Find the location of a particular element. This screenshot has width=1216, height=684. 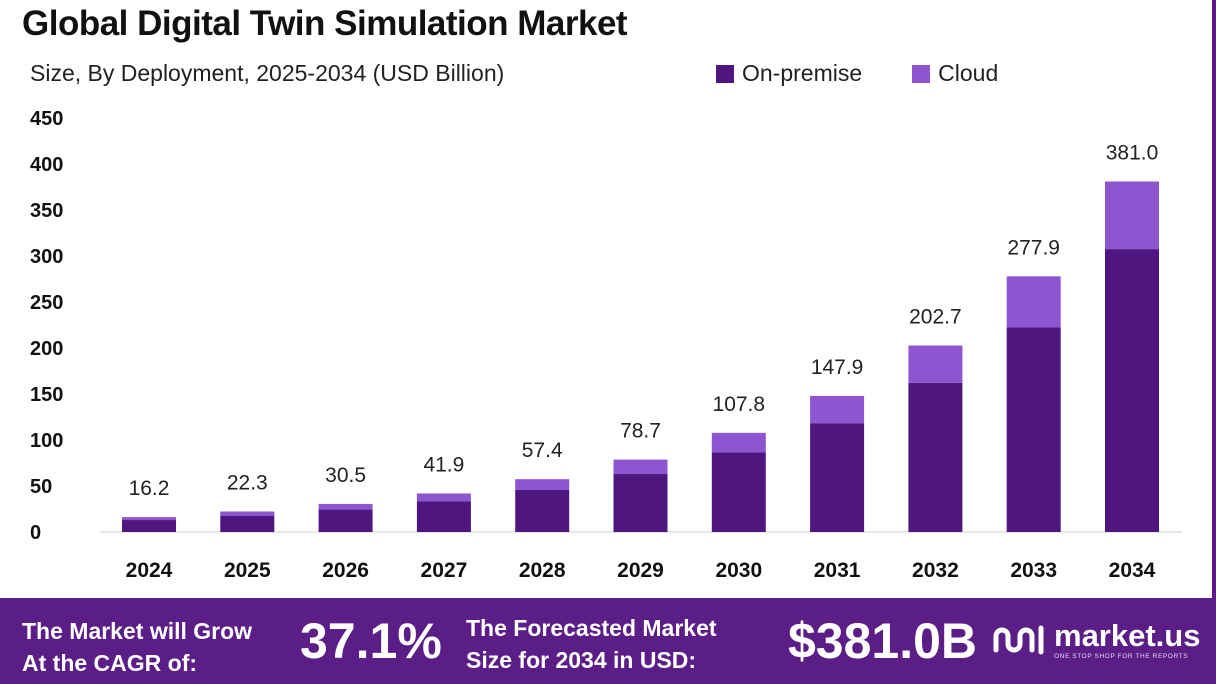

legend-item-cloud: Cloud is located at coordinates (955, 73).